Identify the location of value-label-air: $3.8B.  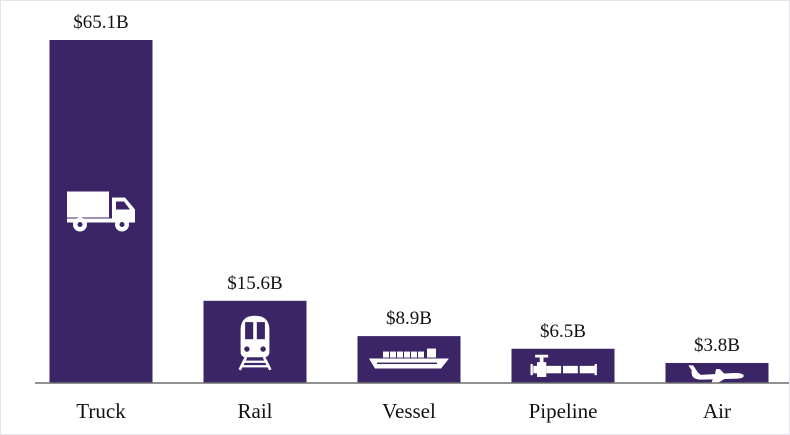
(717, 345).